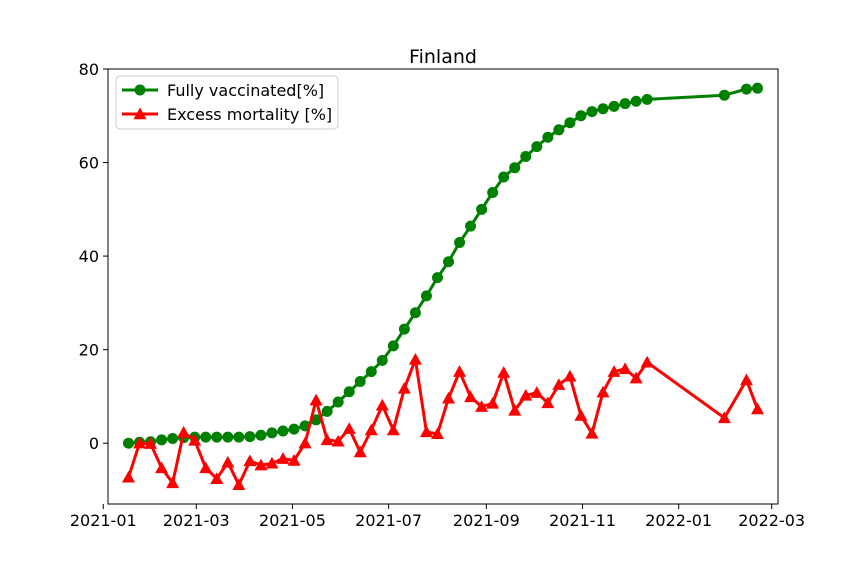 Image resolution: width=864 pixels, height=576 pixels. Describe the element at coordinates (486, 520) in the screenshot. I see `x-tick-label: 2021-09` at that location.